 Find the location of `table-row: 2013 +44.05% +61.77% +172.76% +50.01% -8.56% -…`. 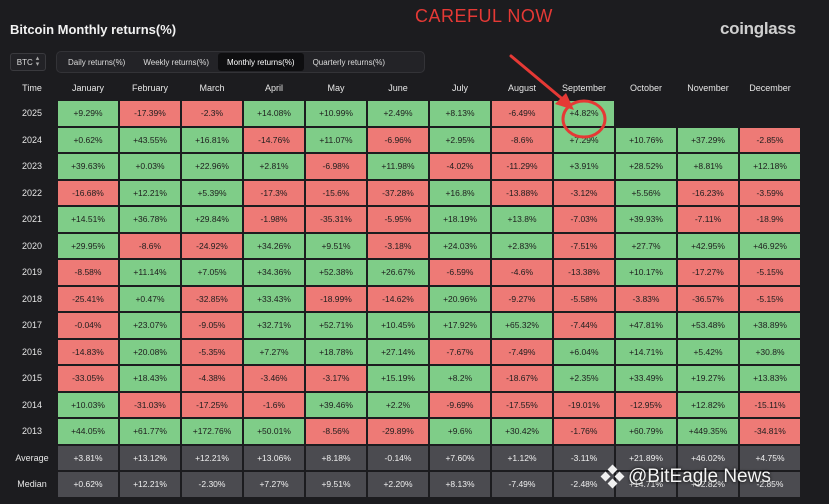

table-row: 2013 +44.05% +61.77% +172.76% +50.01% -8.56% -… is located at coordinates (404, 431).